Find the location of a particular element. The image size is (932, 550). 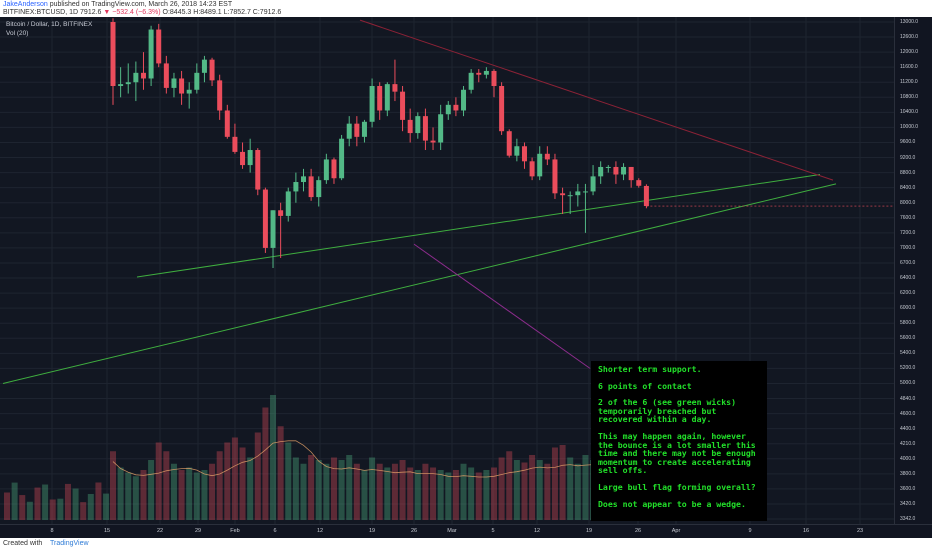

annotation-line: Shorter term support. is located at coordinates (650, 369).